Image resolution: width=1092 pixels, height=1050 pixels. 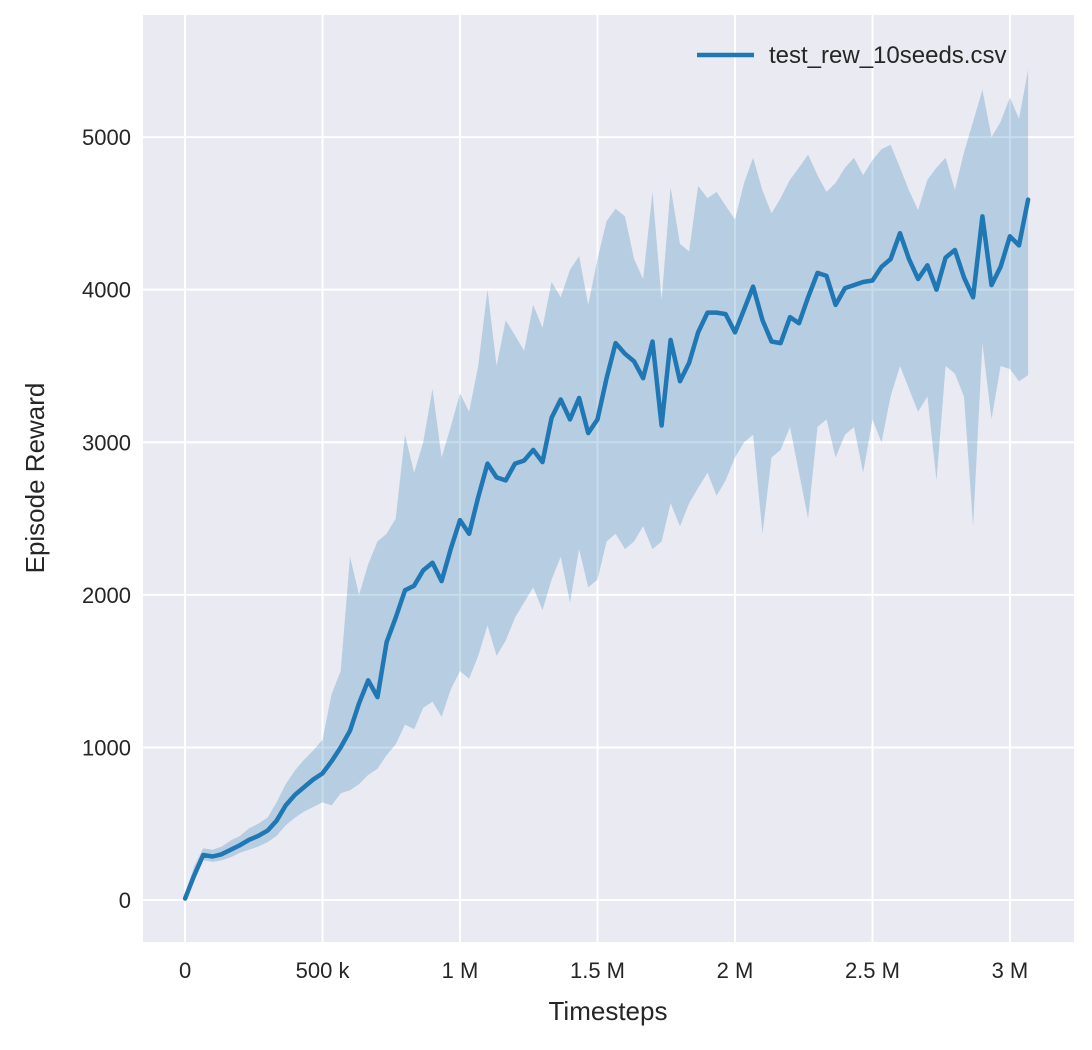 I want to click on y-tick-label: 4000, so click(x=106, y=290).